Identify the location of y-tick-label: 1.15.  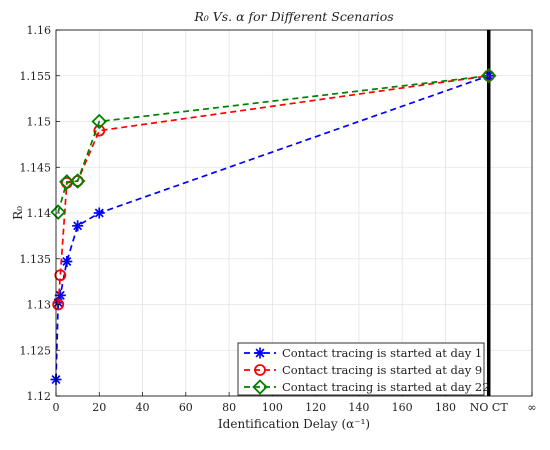
(39, 122).